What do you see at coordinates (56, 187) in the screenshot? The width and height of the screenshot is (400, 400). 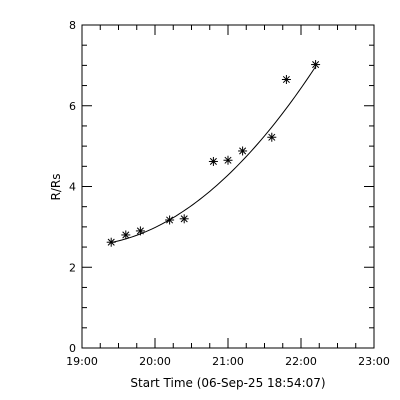 I see `y-axis-label: R/Rs` at bounding box center [56, 187].